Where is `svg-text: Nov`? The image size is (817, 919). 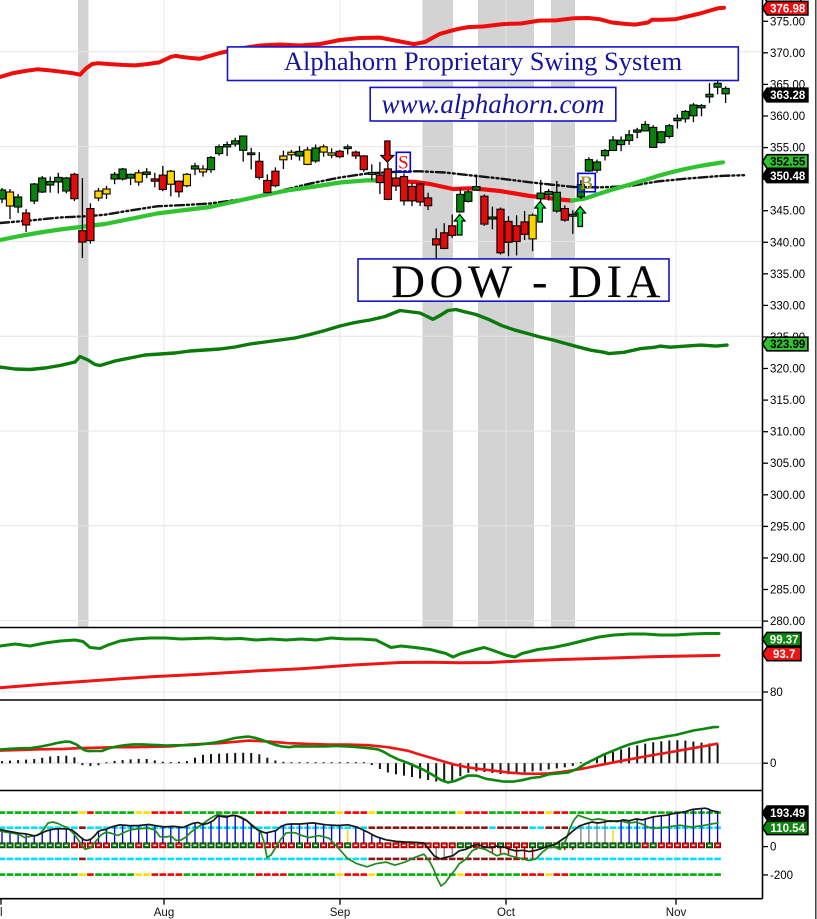 svg-text: Nov is located at coordinates (676, 913).